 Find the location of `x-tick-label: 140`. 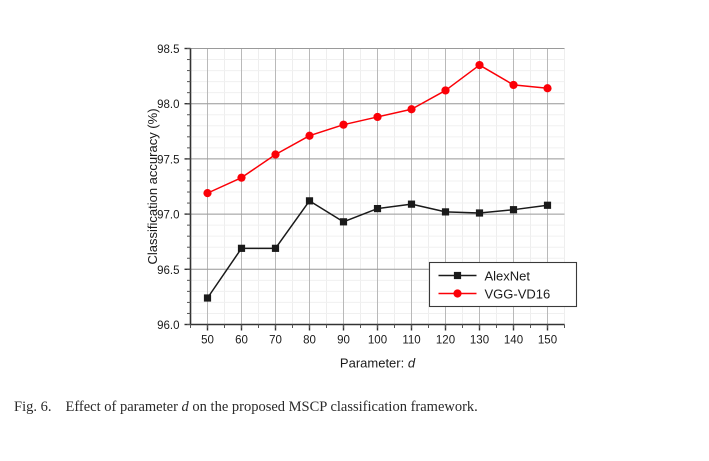

x-tick-label: 140 is located at coordinates (513, 341).